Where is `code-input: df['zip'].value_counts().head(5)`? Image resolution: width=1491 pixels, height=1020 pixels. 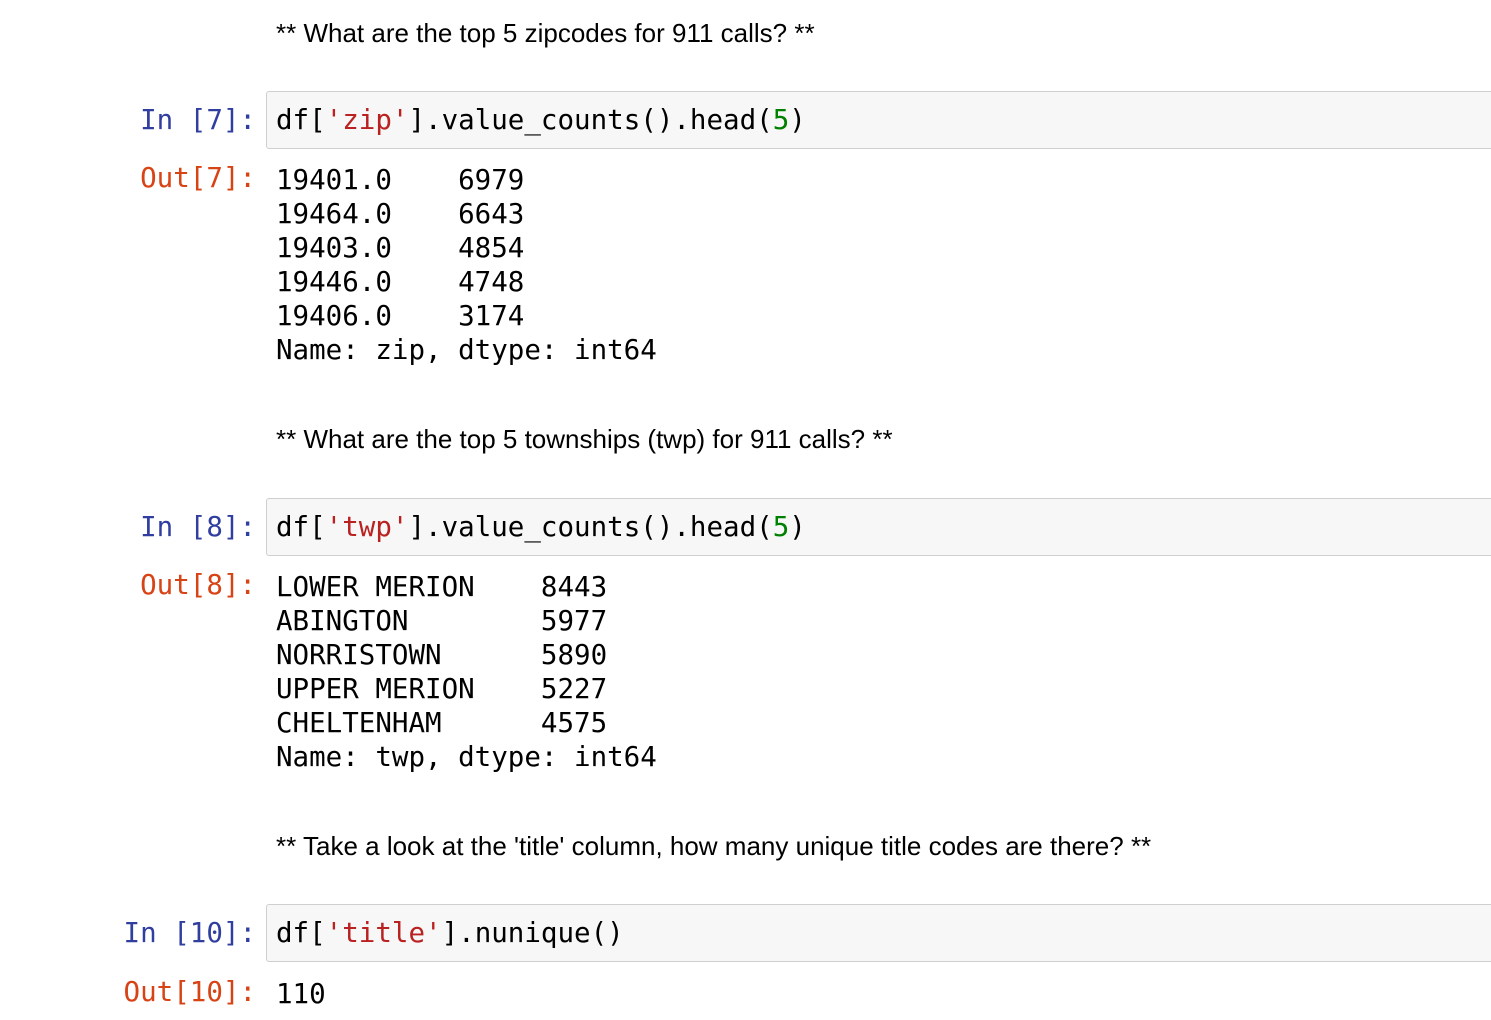 code-input: df['zip'].value_counts().head(5) is located at coordinates (878, 120).